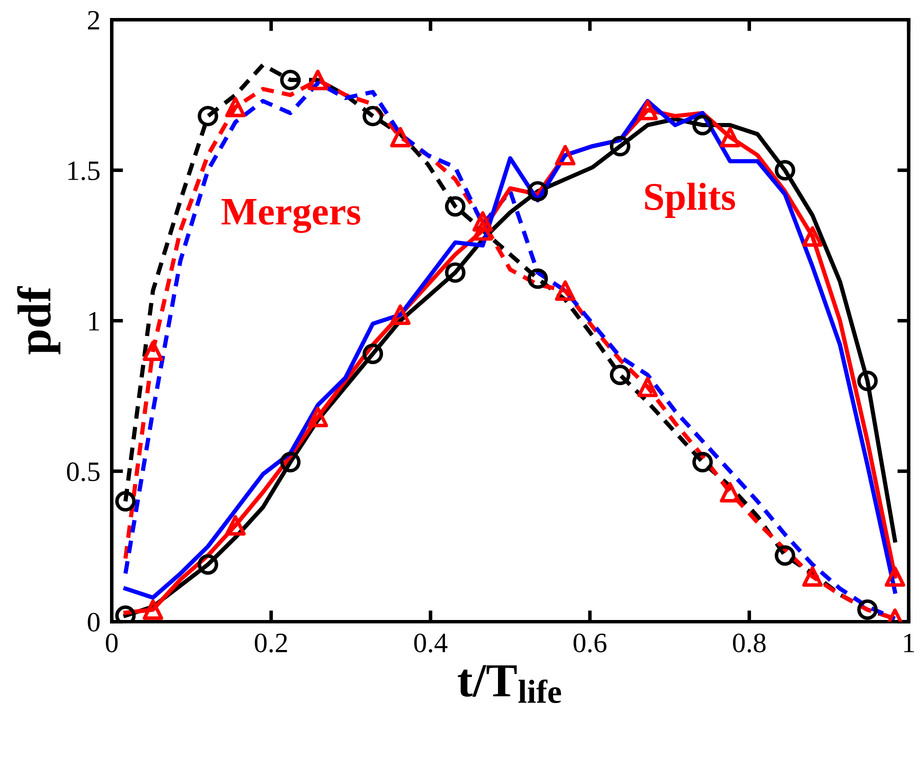  What do you see at coordinates (590, 643) in the screenshot?
I see `x-tick-label: 0.6` at bounding box center [590, 643].